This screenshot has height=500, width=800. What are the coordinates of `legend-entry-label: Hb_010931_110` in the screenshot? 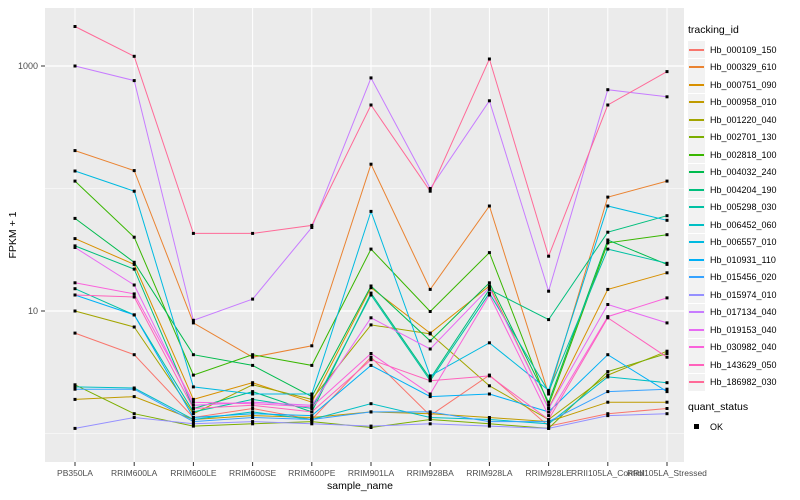 It's located at (743, 259).